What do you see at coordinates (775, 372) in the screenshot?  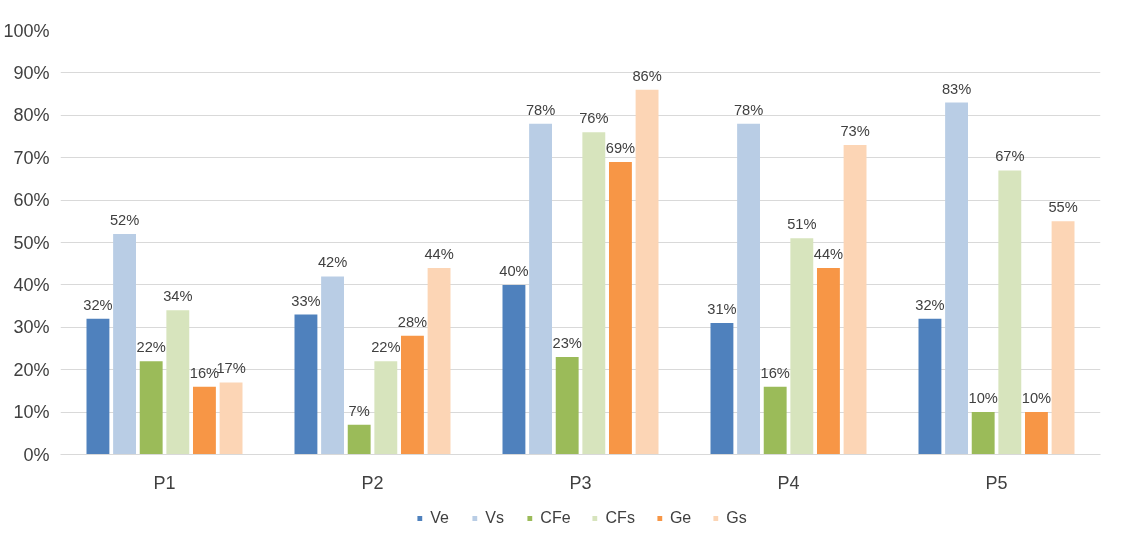 I see `data-label: 16%` at bounding box center [775, 372].